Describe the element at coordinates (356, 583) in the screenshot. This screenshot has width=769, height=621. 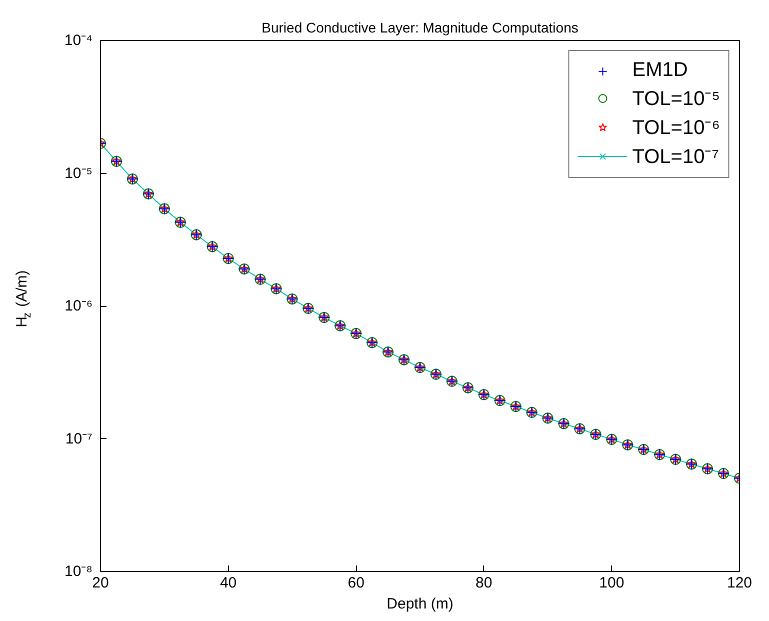
I see `x-tick-label: 60` at that location.